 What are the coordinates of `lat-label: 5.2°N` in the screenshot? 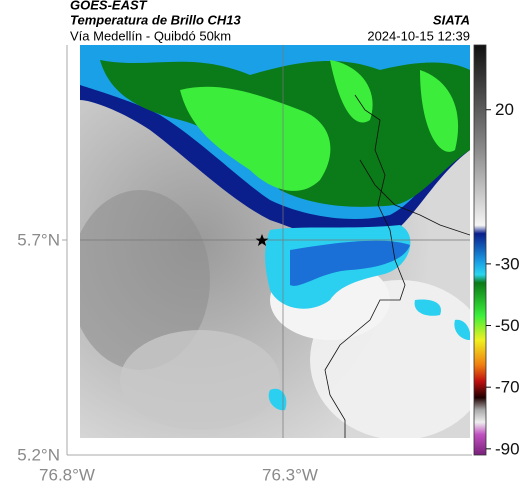 It's located at (38, 454).